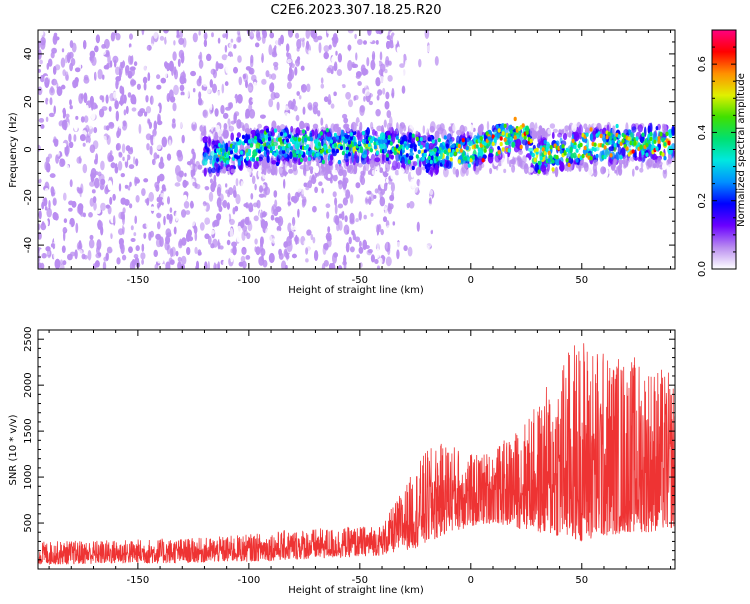  Describe the element at coordinates (356, 590) in the screenshot. I see `snr-xlabel: Height of straight line (km)` at that location.